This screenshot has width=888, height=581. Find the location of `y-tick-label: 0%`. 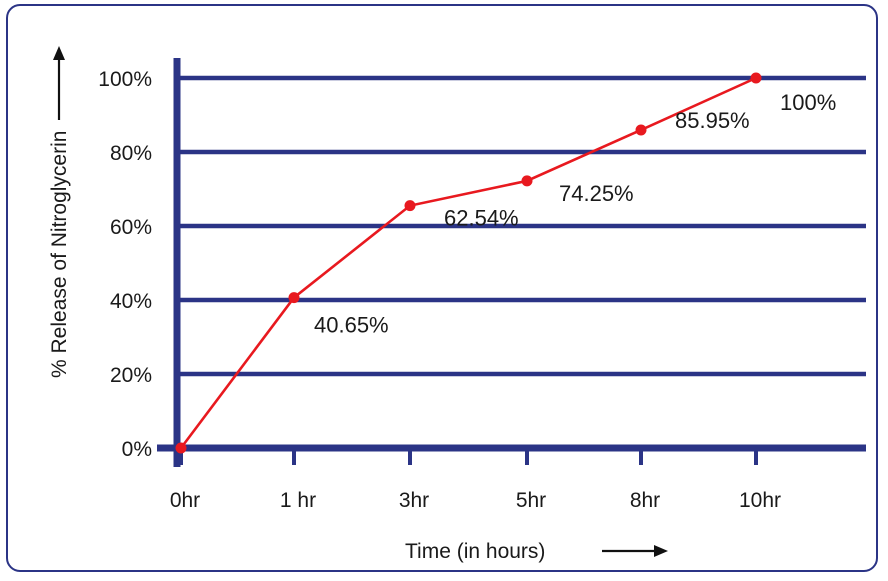

y-tick-label: 0% is located at coordinates (137, 449).